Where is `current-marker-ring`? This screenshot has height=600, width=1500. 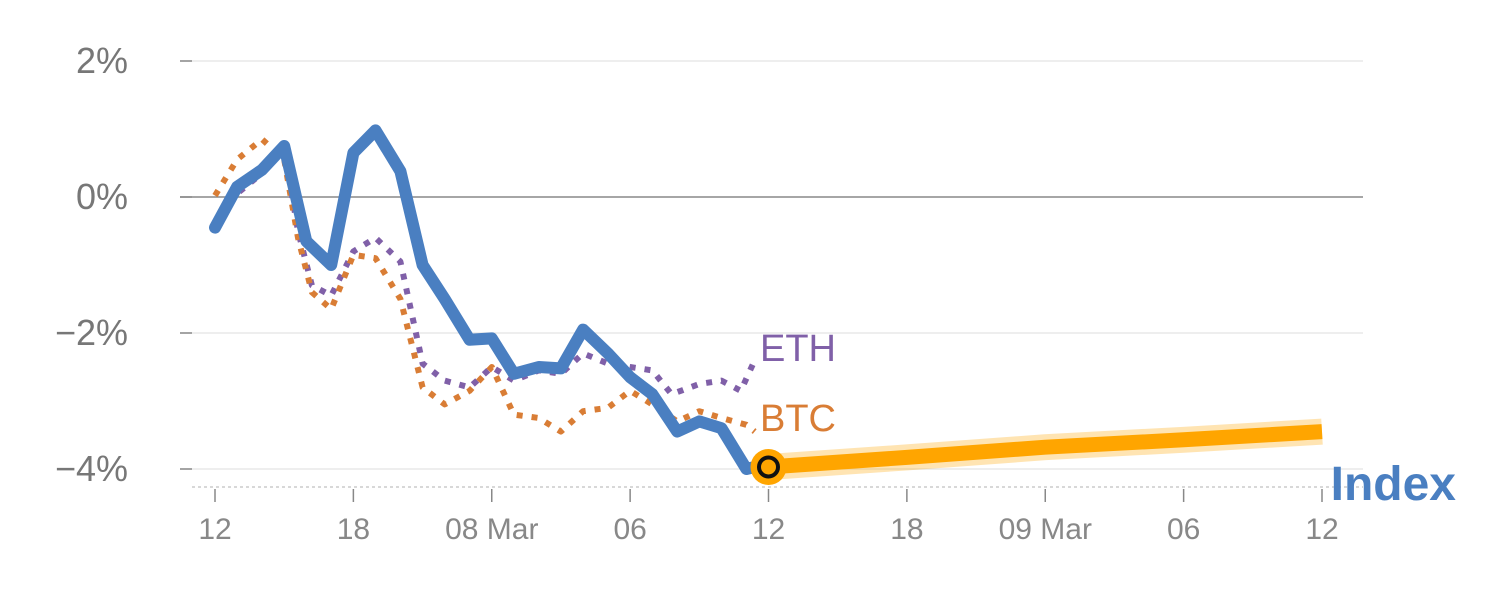 current-marker-ring is located at coordinates (768, 466).